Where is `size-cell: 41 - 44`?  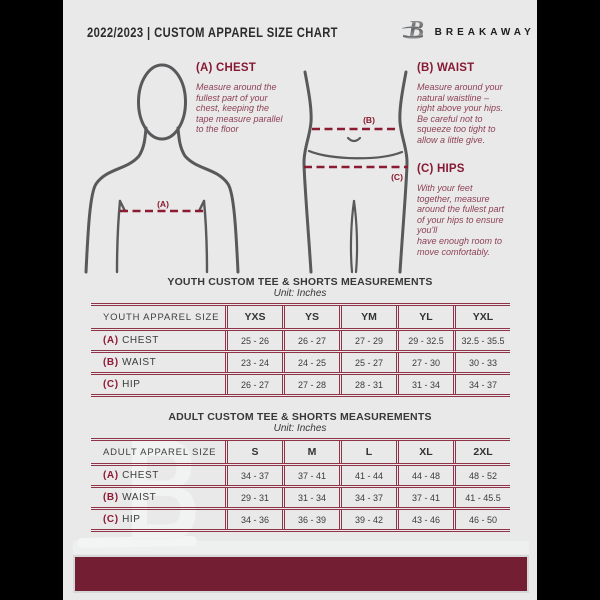 size-cell: 41 - 44 is located at coordinates (369, 475).